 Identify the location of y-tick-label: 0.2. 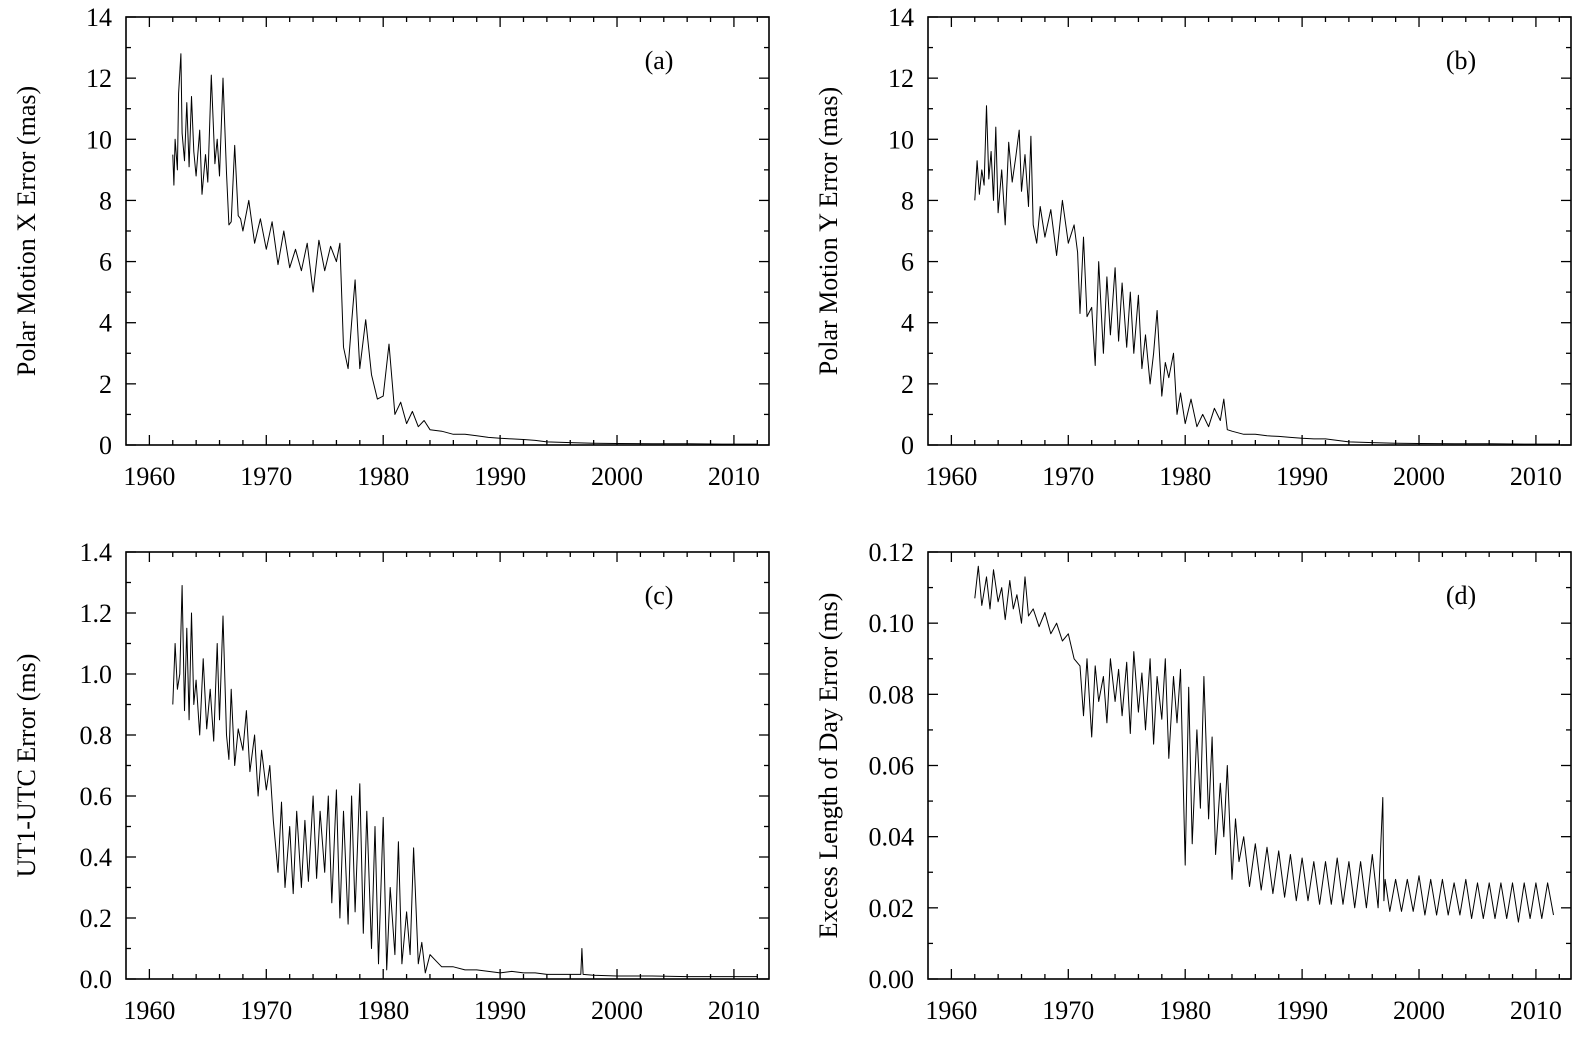
(96, 918).